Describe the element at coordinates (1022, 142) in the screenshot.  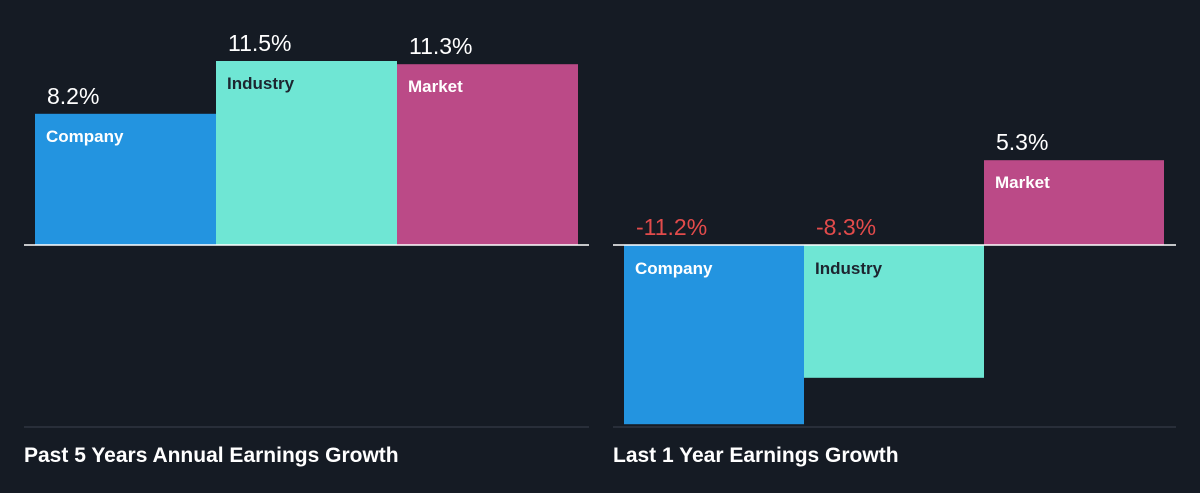
I see `value-label-market: 5.3%` at that location.